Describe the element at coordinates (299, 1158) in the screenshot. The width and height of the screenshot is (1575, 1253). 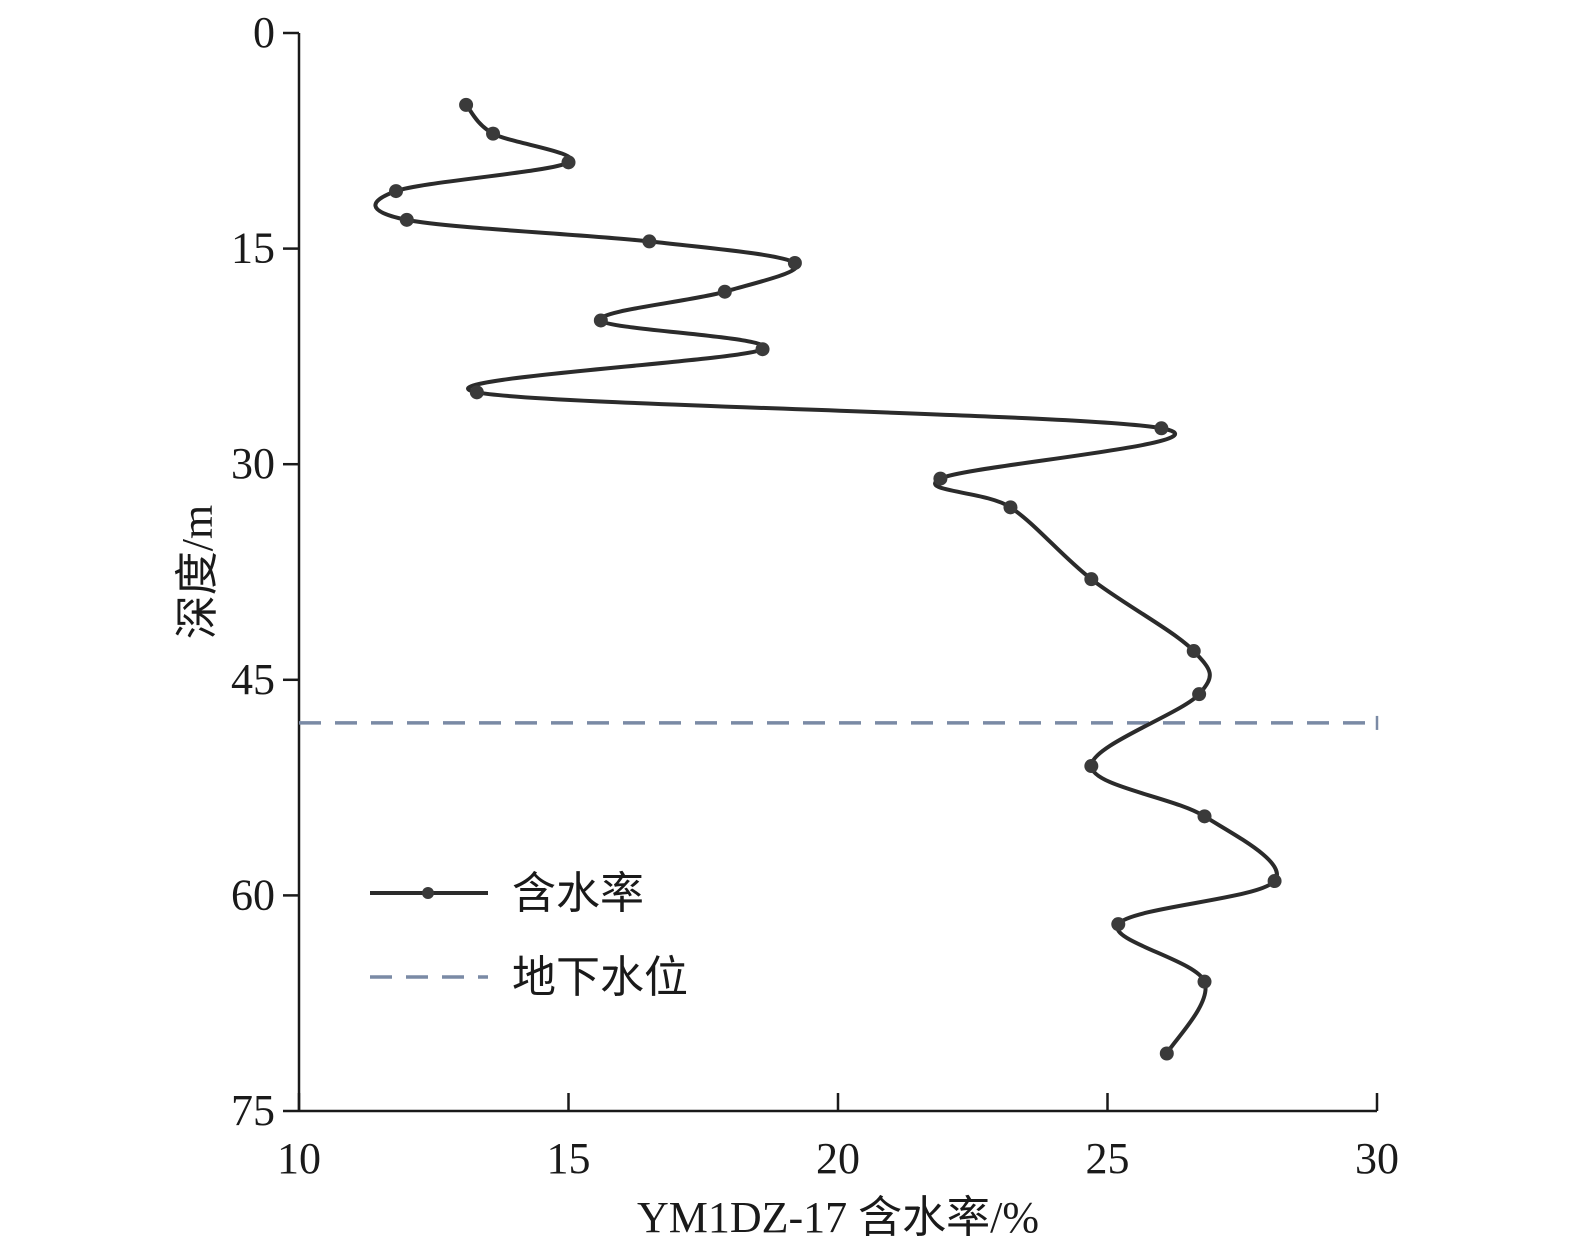
I see `x-tick-label: 10` at that location.